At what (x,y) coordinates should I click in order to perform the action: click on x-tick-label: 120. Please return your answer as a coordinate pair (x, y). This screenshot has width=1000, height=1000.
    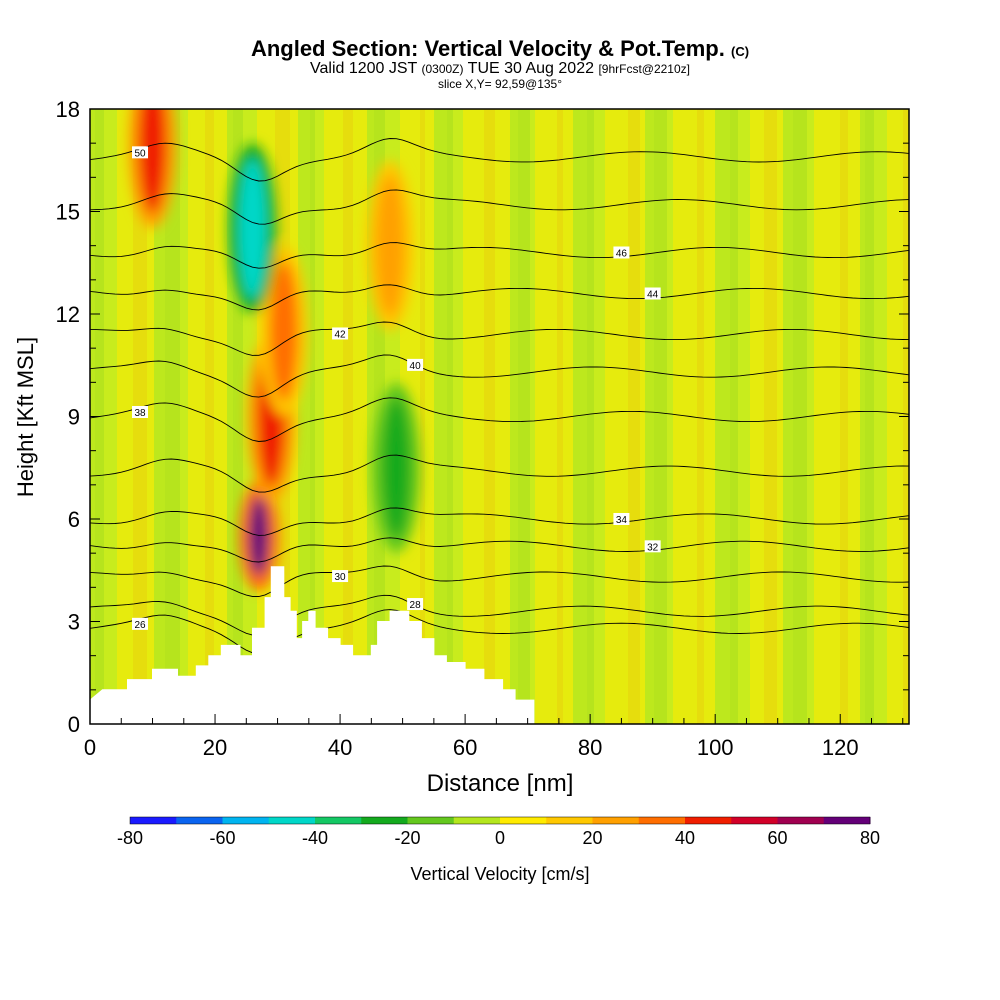
    Looking at the image, I should click on (840, 747).